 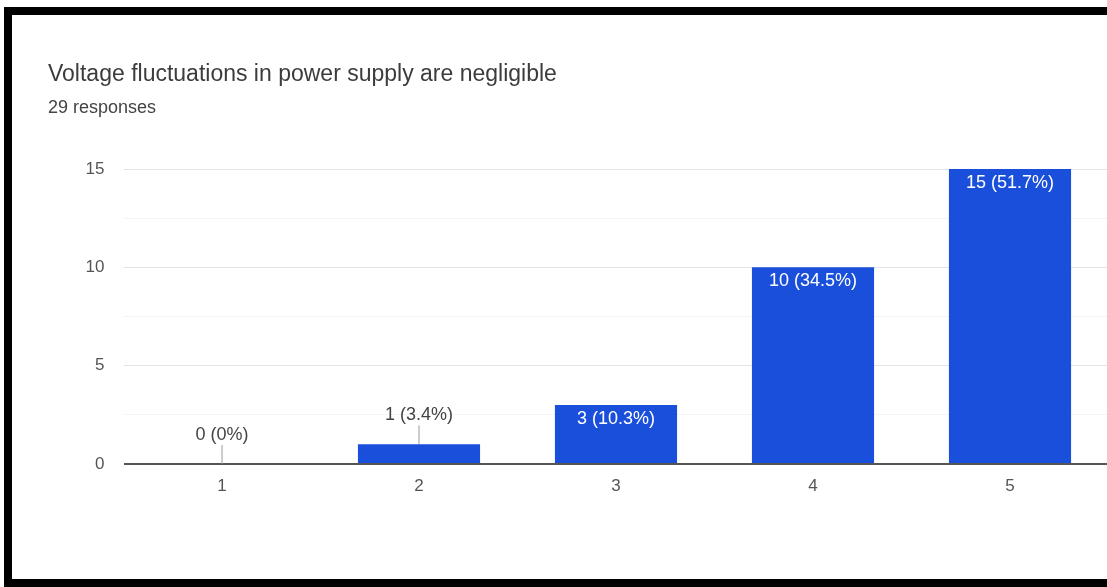 I want to click on data-label: 10 (34.5%), so click(x=813, y=280).